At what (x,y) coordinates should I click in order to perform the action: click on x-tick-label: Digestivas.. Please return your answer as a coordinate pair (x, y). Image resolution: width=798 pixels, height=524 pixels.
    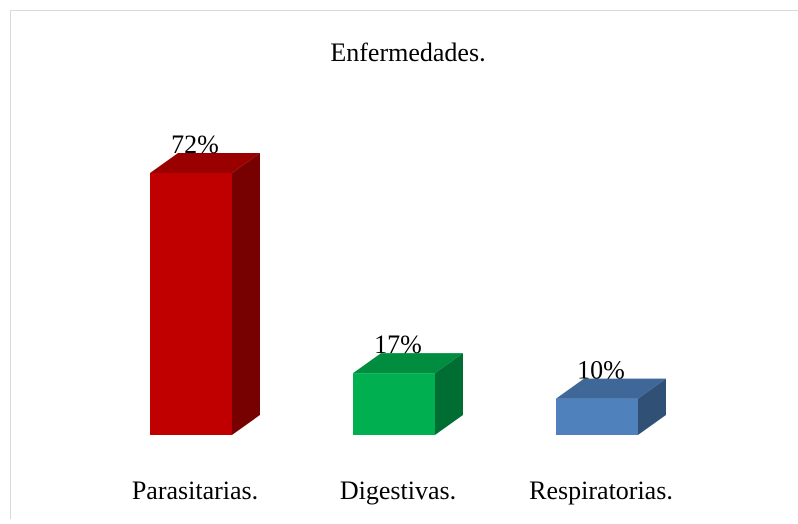
    Looking at the image, I should click on (398, 490).